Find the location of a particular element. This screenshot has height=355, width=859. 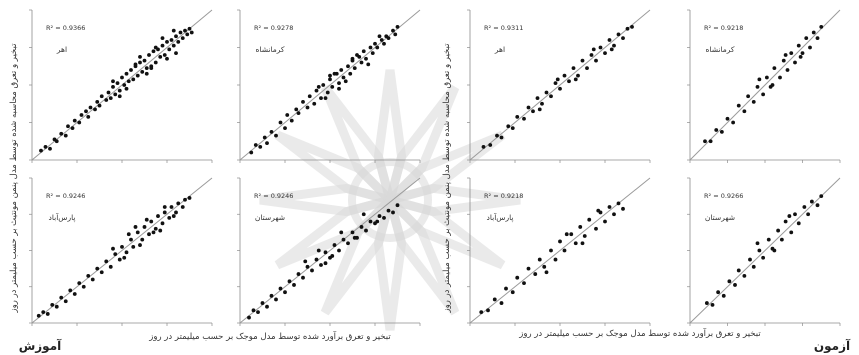

scatter-panel: R² = 0.9311 اهر is located at coordinates (559, 86).